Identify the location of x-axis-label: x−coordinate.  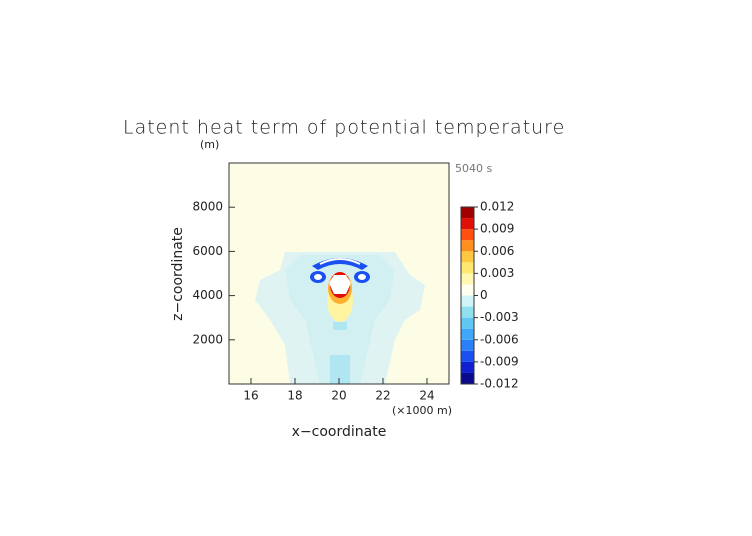
(339, 432).